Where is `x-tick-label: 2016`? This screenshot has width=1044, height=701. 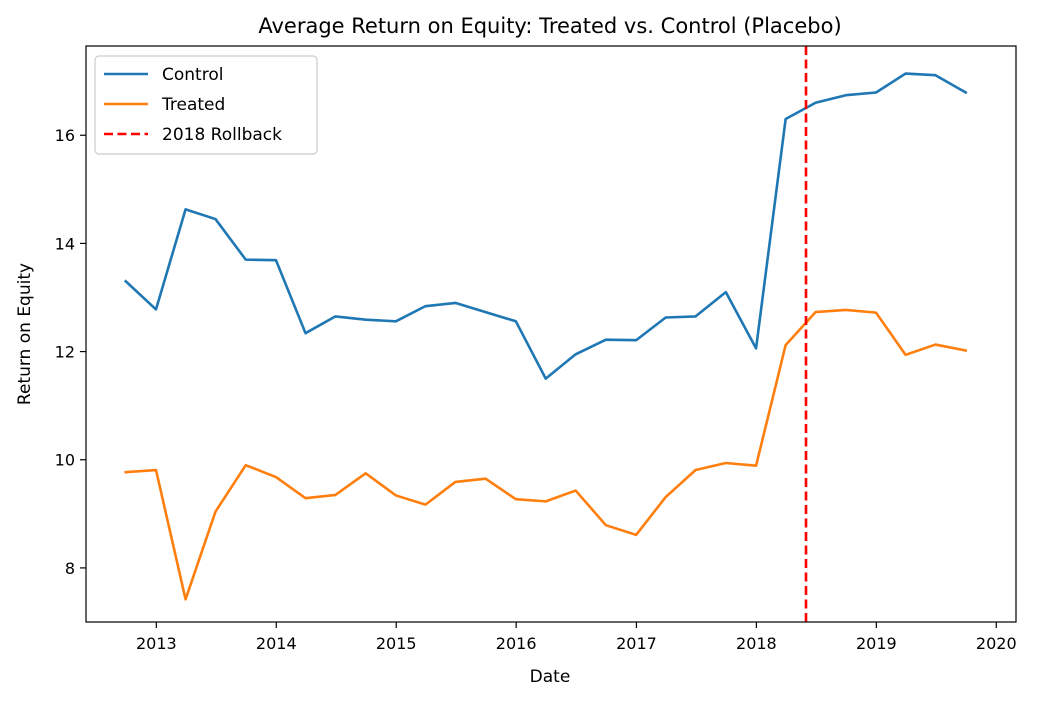 x-tick-label: 2016 is located at coordinates (516, 643).